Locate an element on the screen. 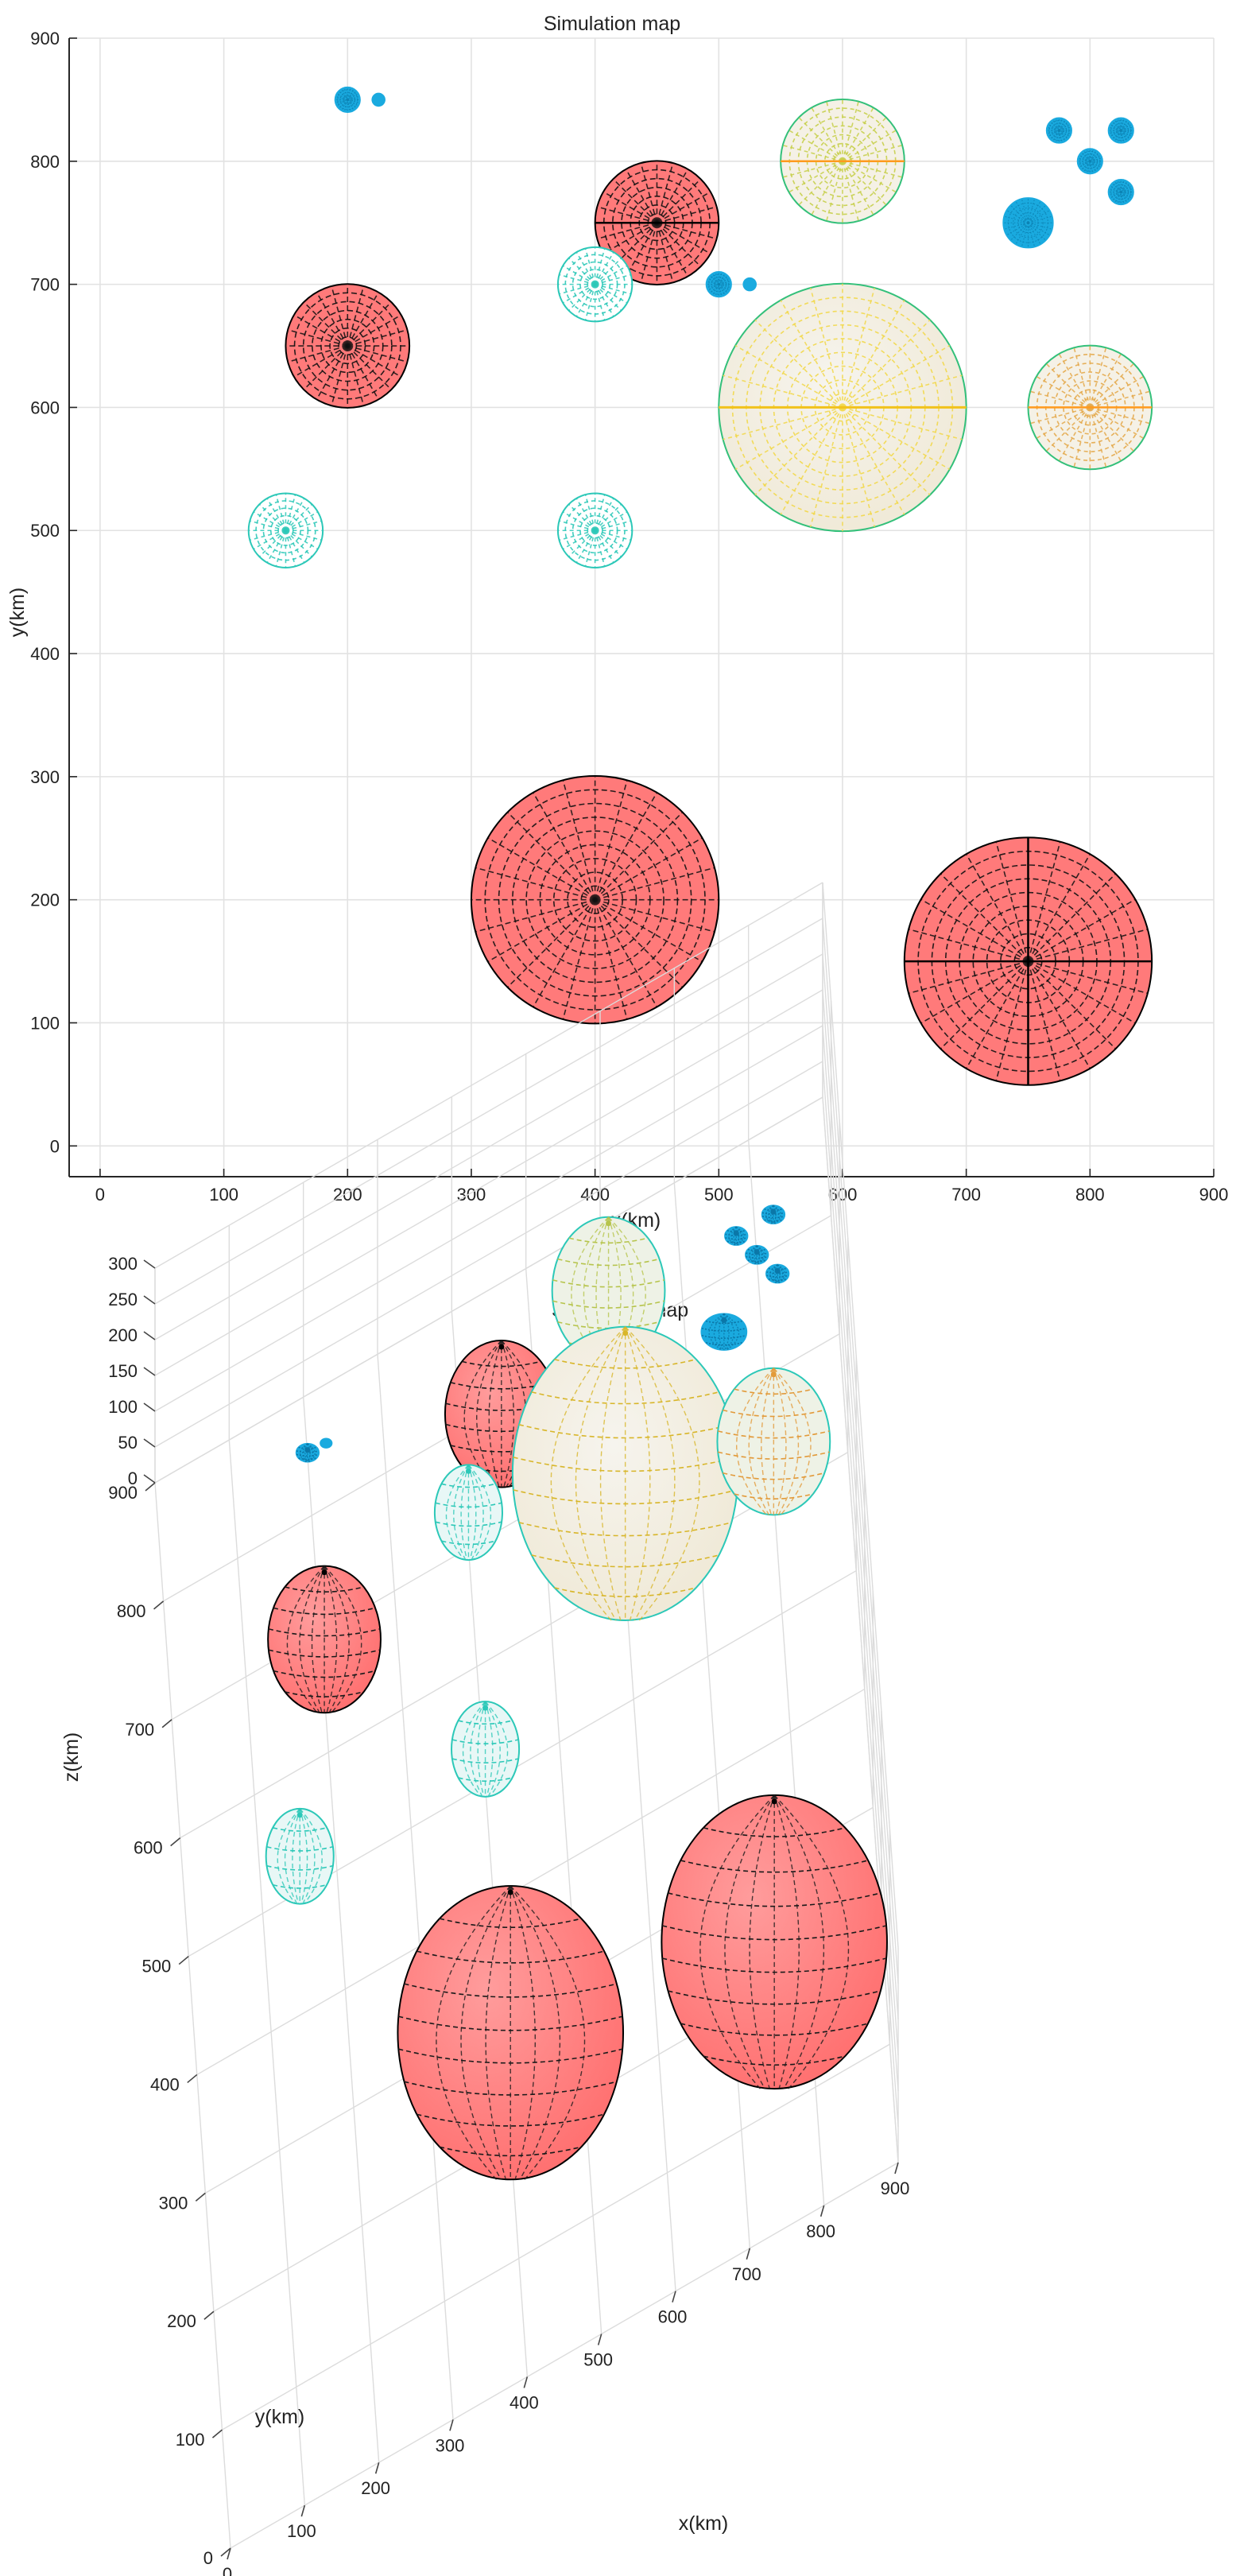  x-tick-label: 500 is located at coordinates (719, 1195).